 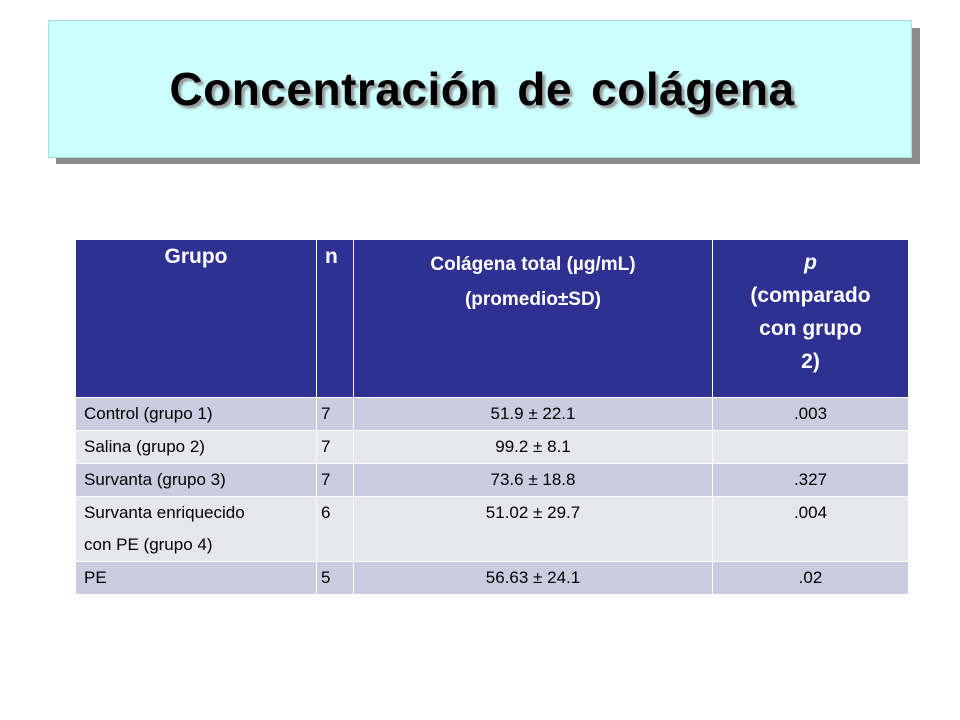 What do you see at coordinates (810, 480) in the screenshot?
I see `cell-p: .327` at bounding box center [810, 480].